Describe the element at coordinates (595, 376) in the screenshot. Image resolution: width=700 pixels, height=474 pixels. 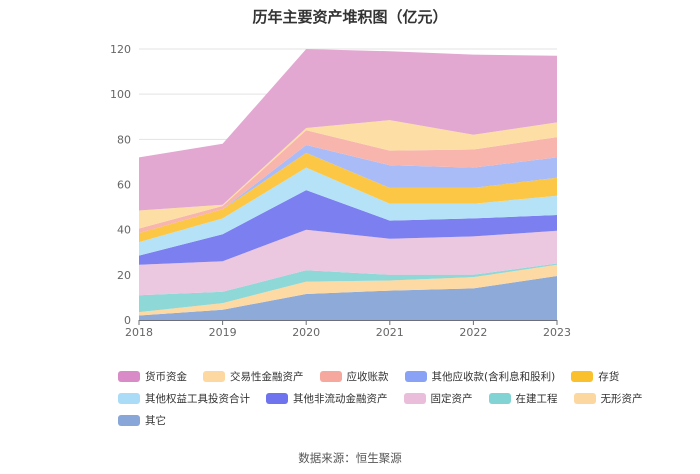
I see `legend-item: 存货` at that location.